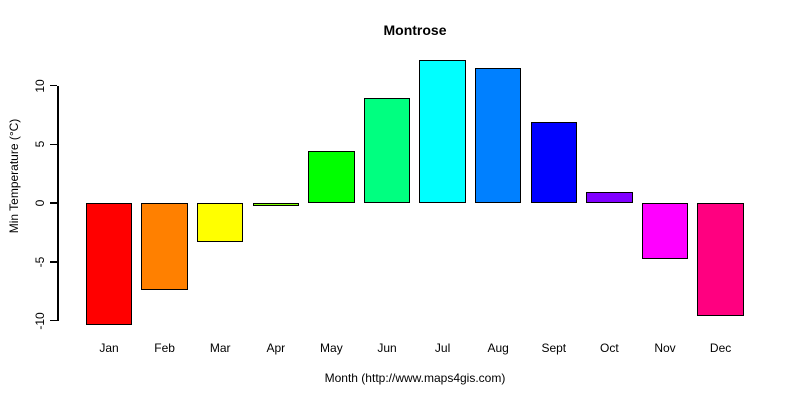  Describe the element at coordinates (665, 348) in the screenshot. I see `x-tick-label-nov: Nov` at that location.